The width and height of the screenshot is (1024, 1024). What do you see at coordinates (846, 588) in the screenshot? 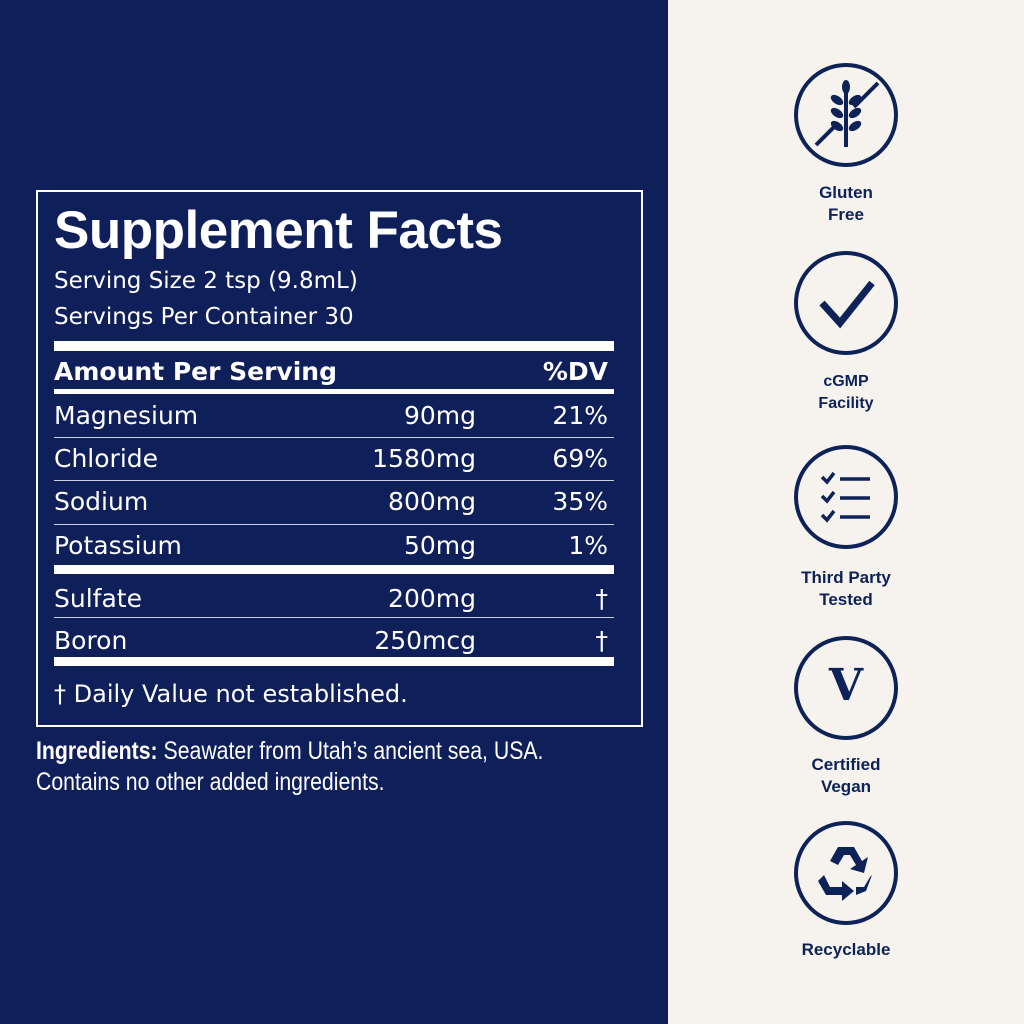
I see `badge-label: Third Party Tested` at bounding box center [846, 588].